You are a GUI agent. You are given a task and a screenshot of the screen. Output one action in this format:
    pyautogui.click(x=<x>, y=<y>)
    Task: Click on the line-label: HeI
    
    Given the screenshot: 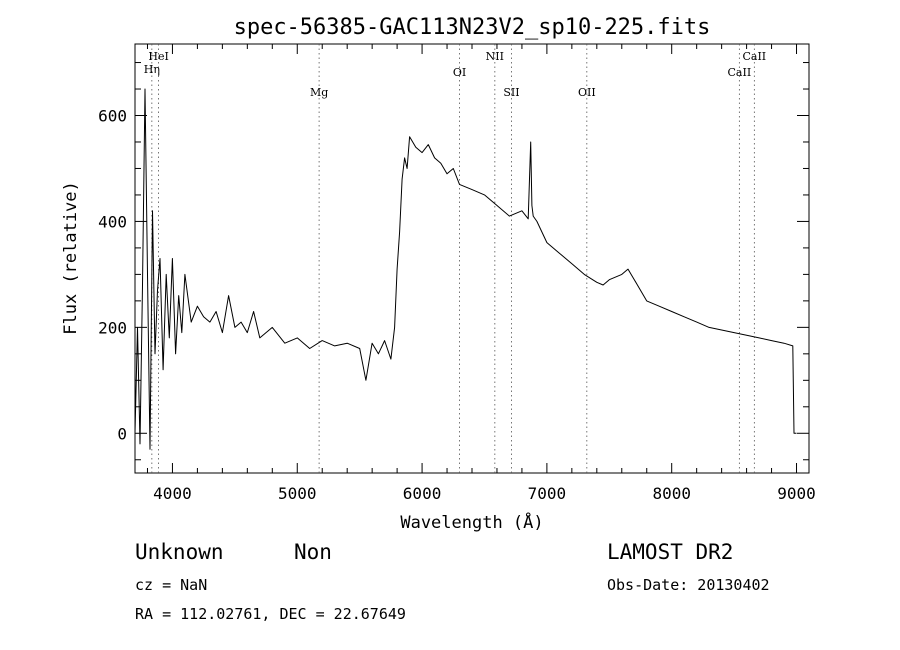 What is the action you would take?
    pyautogui.click(x=158, y=56)
    